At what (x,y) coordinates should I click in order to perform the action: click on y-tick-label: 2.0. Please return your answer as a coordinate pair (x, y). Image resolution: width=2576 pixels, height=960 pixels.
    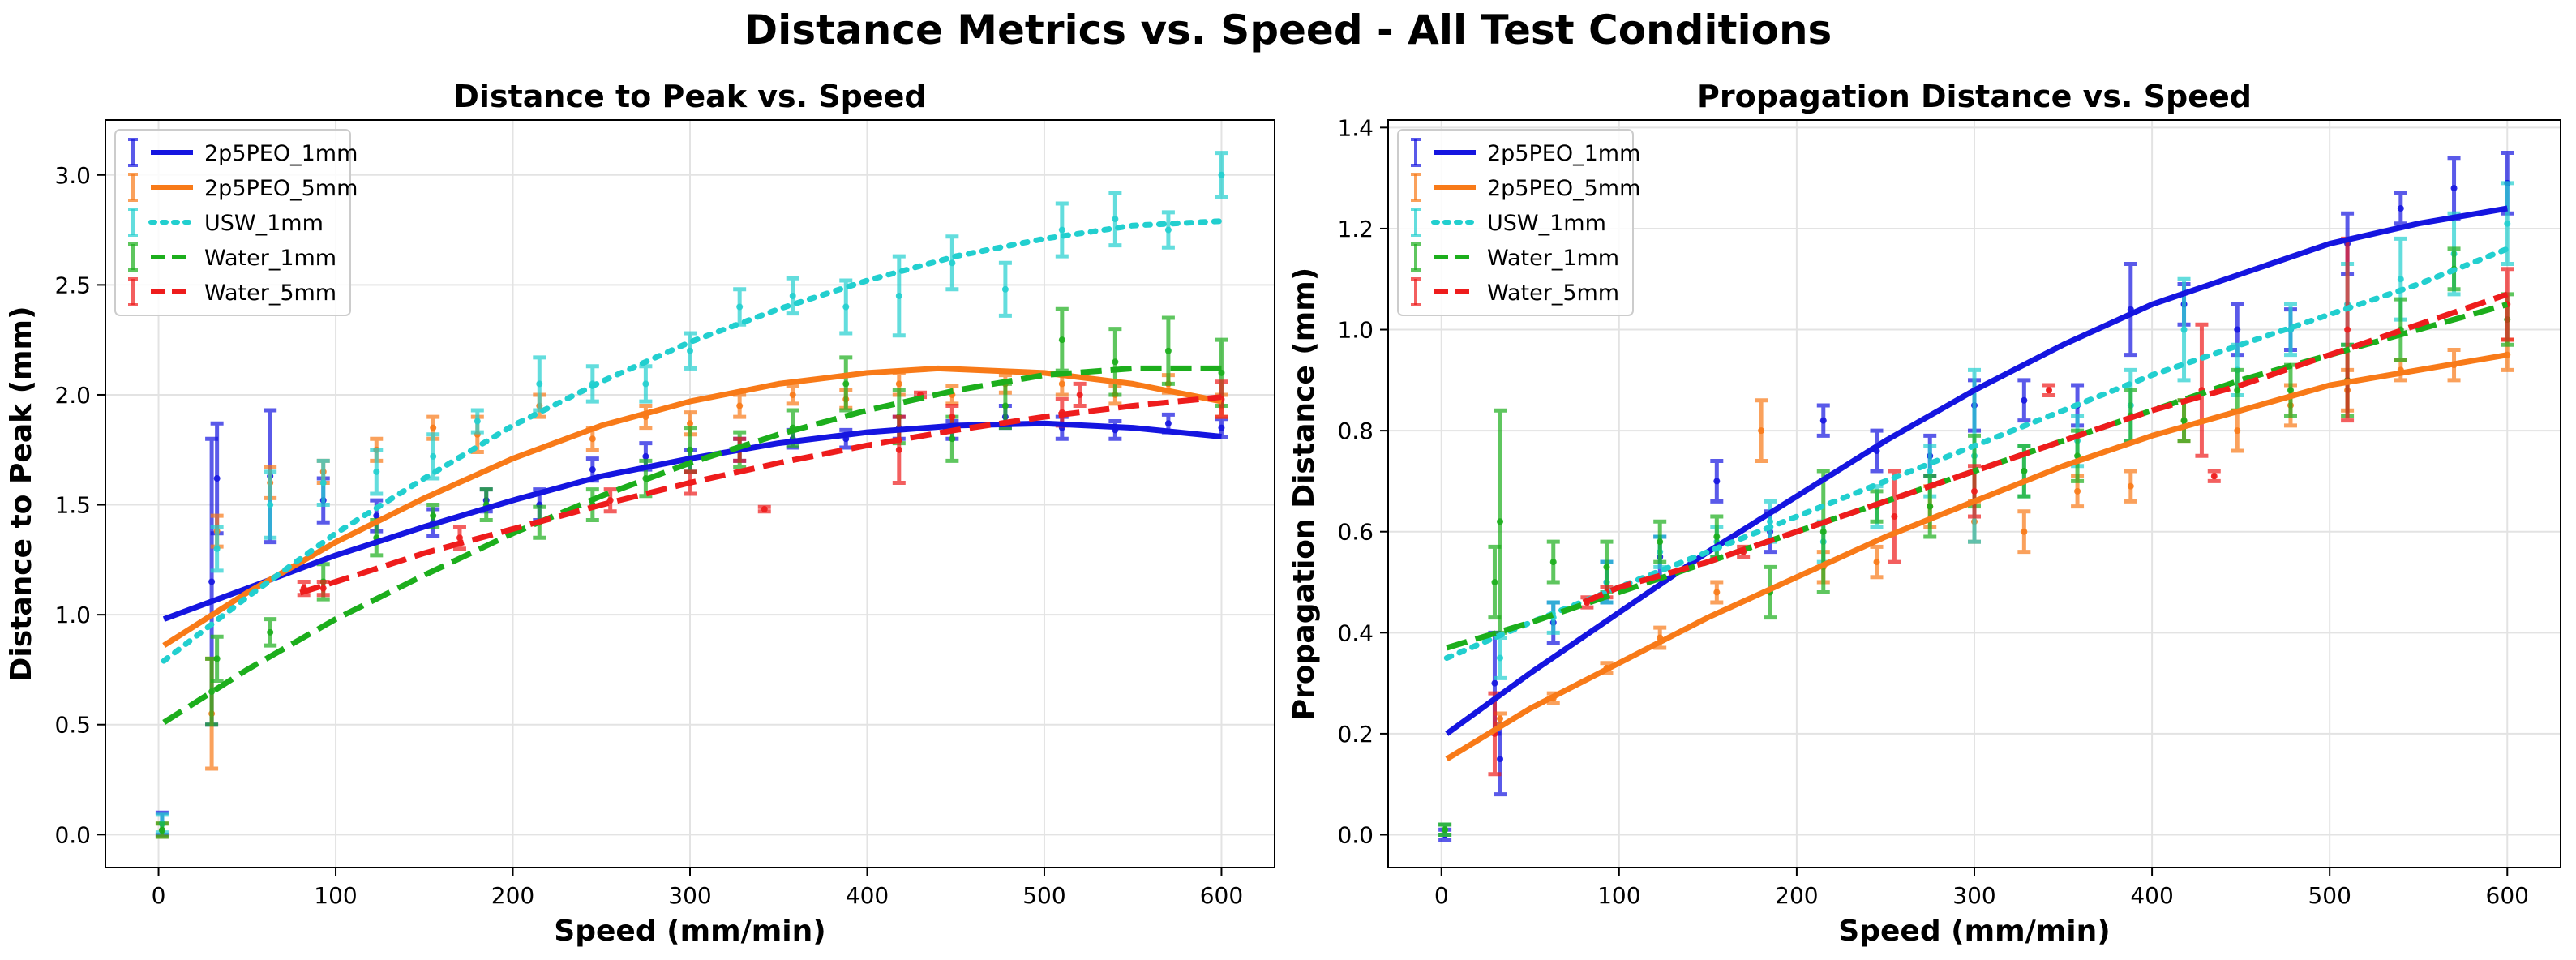
    Looking at the image, I should click on (72, 396).